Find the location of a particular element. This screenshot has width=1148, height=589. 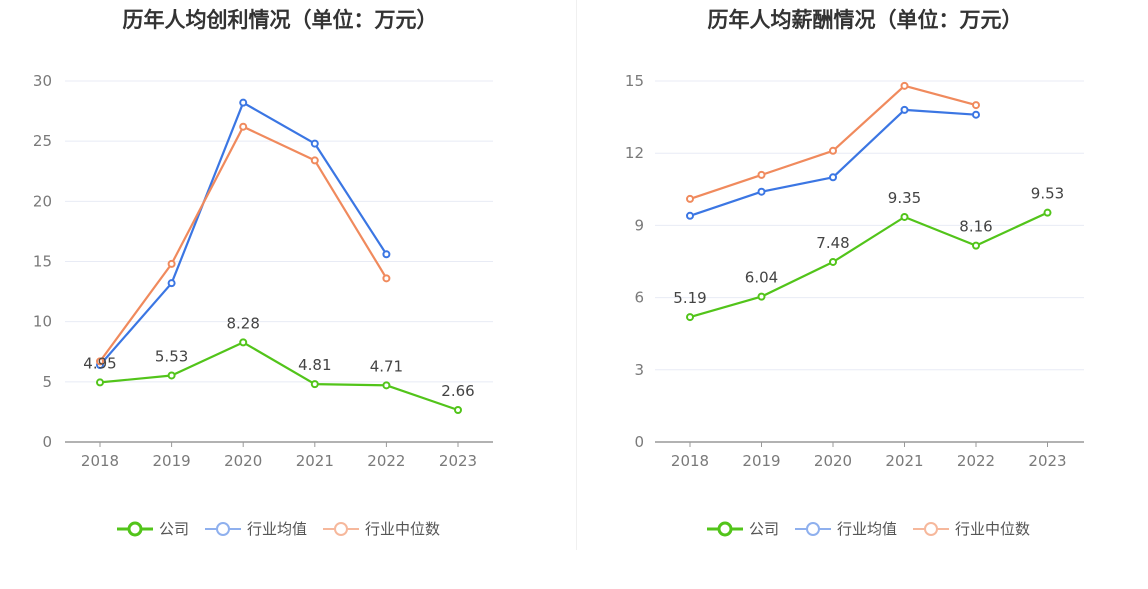

data-label-company: 8.28 is located at coordinates (242, 323).